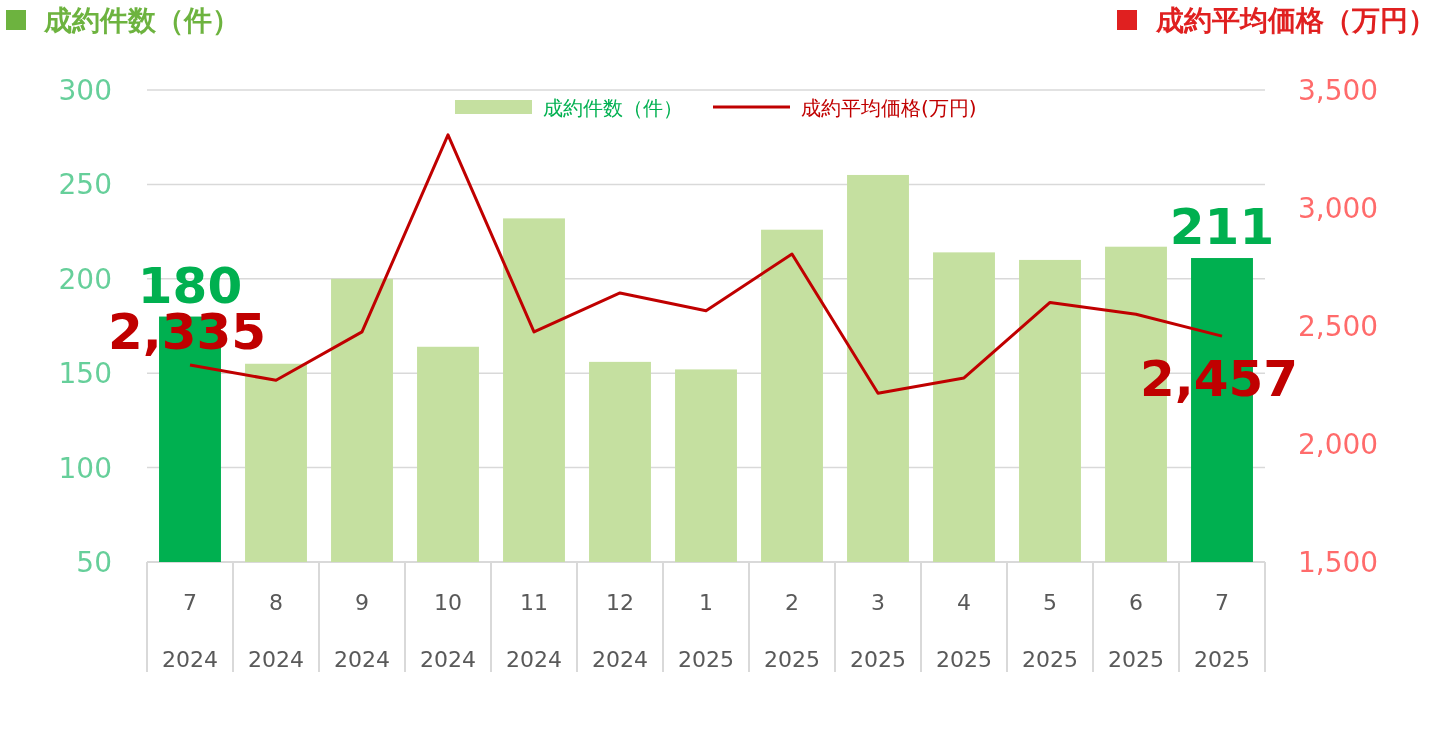 This screenshot has width=1440, height=738. Describe the element at coordinates (94, 562) in the screenshot. I see `y-tick-label: 50` at that location.